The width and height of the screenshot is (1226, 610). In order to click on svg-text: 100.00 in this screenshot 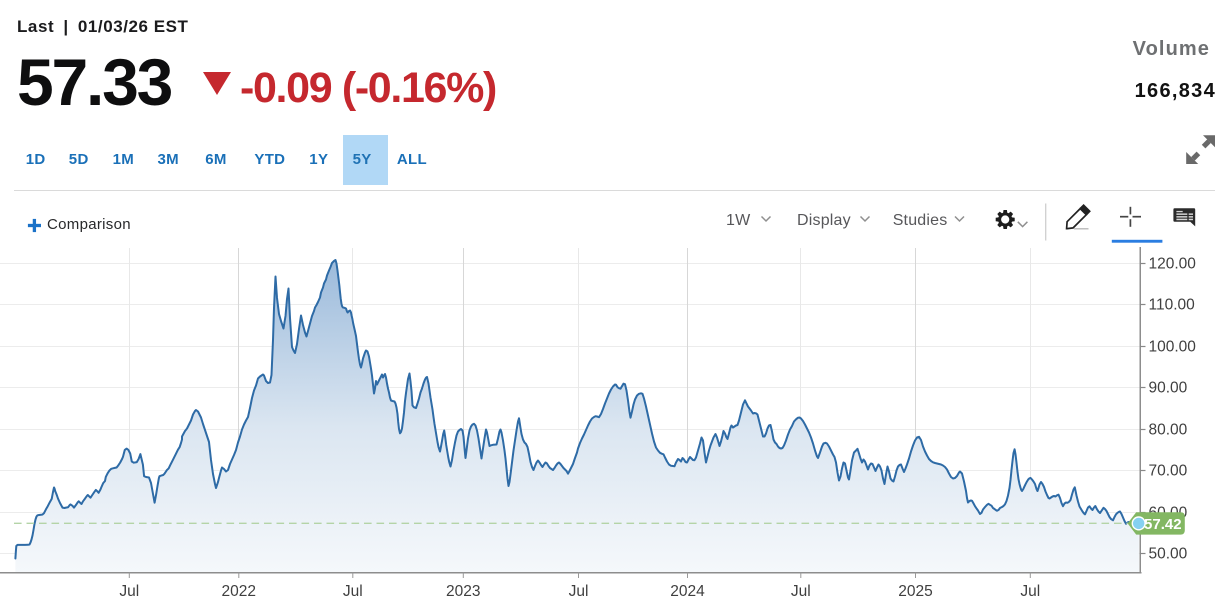, I will do `click(1173, 347)`.